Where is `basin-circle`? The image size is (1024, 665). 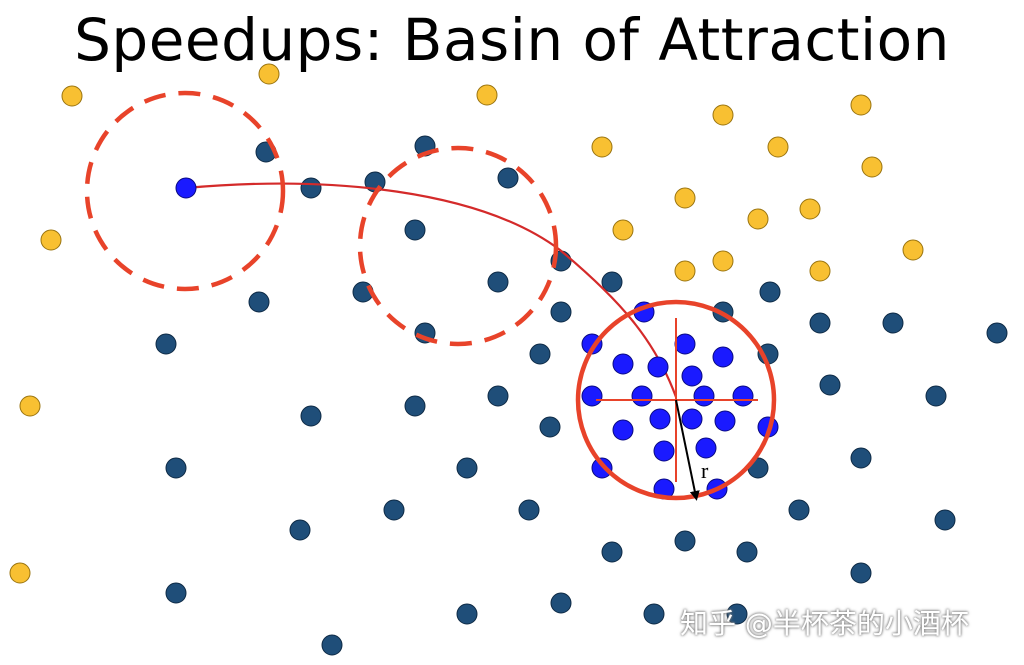
basin-circle is located at coordinates (676, 400).